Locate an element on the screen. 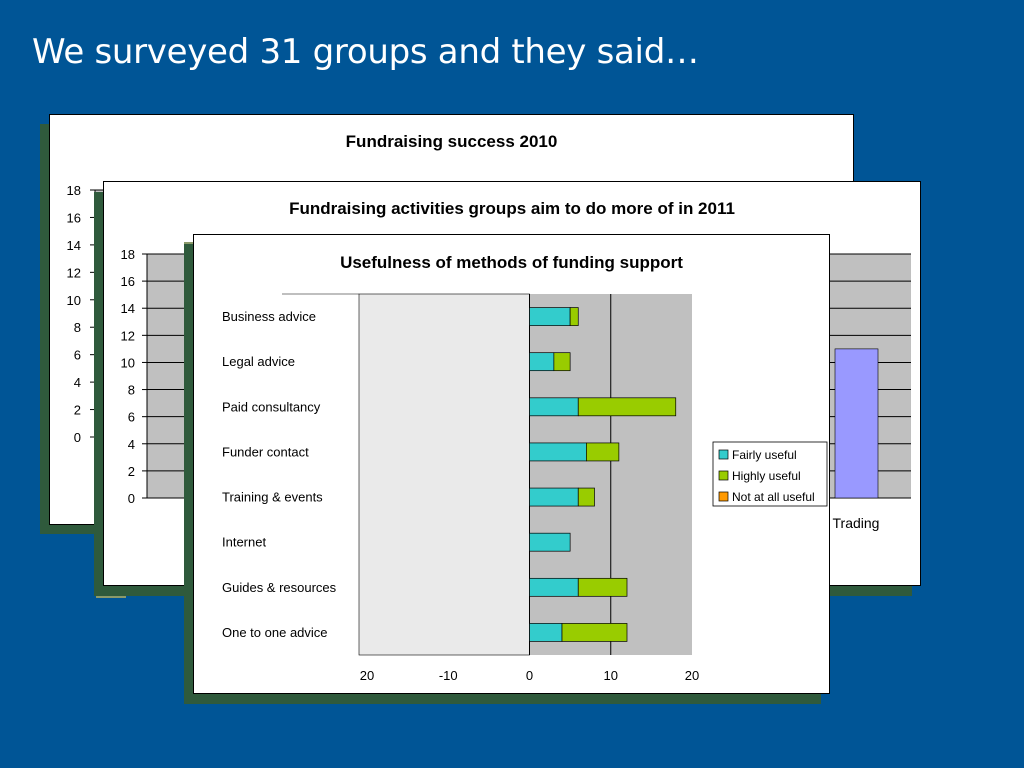 The image size is (1024, 768). chart3-category-label: One to one advice is located at coordinates (275, 632).